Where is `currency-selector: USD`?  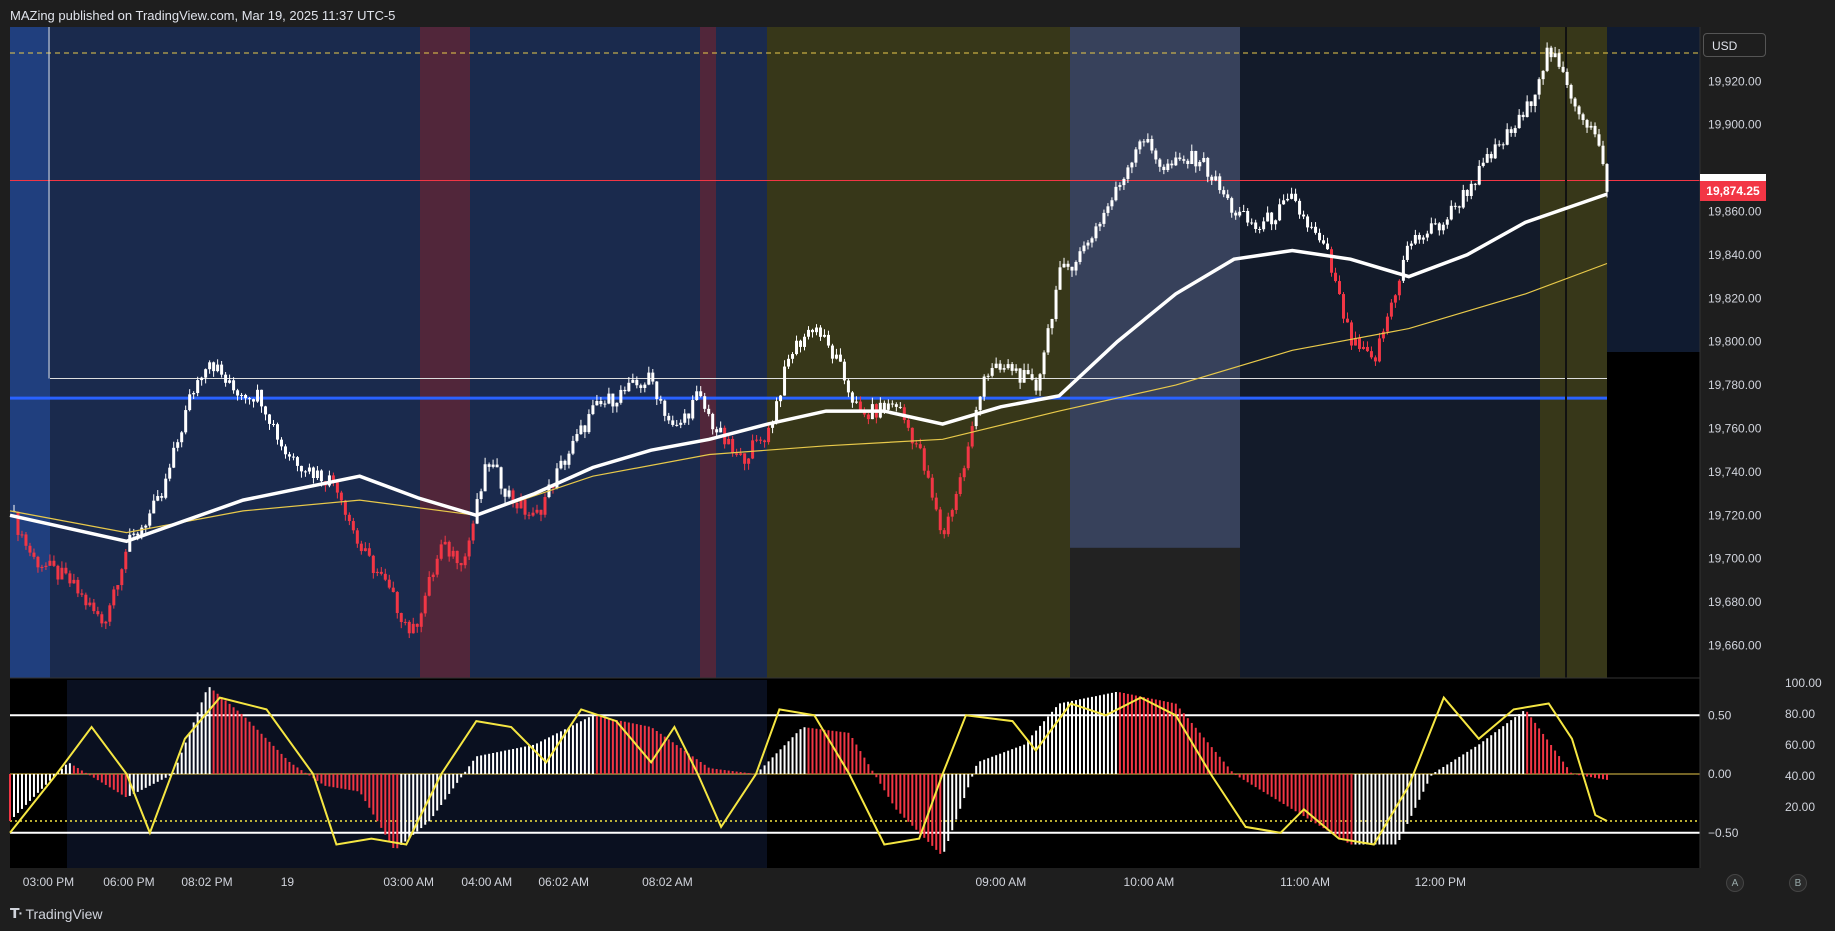 currency-selector: USD is located at coordinates (1734, 45).